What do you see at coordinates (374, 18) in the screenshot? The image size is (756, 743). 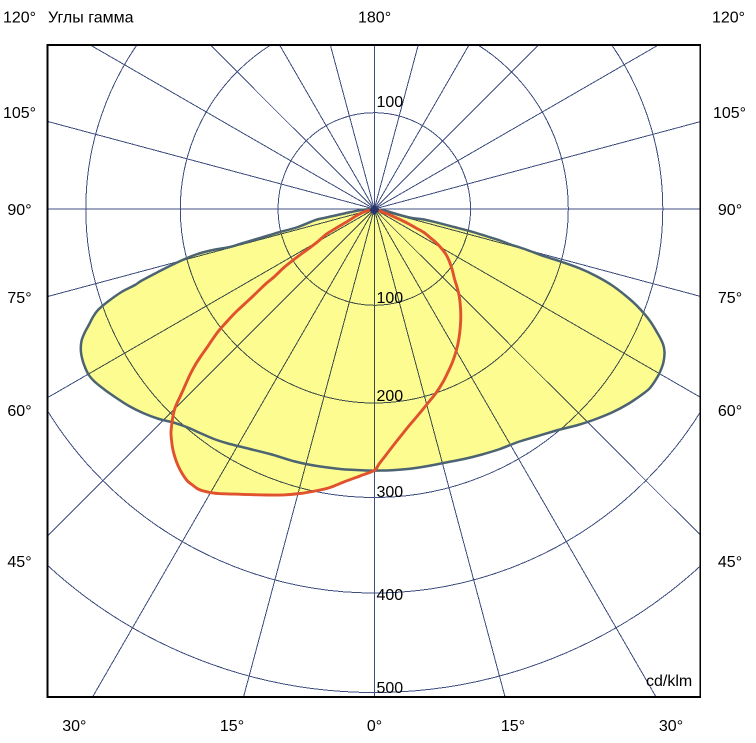 I see `svg-text: 180°` at bounding box center [374, 18].